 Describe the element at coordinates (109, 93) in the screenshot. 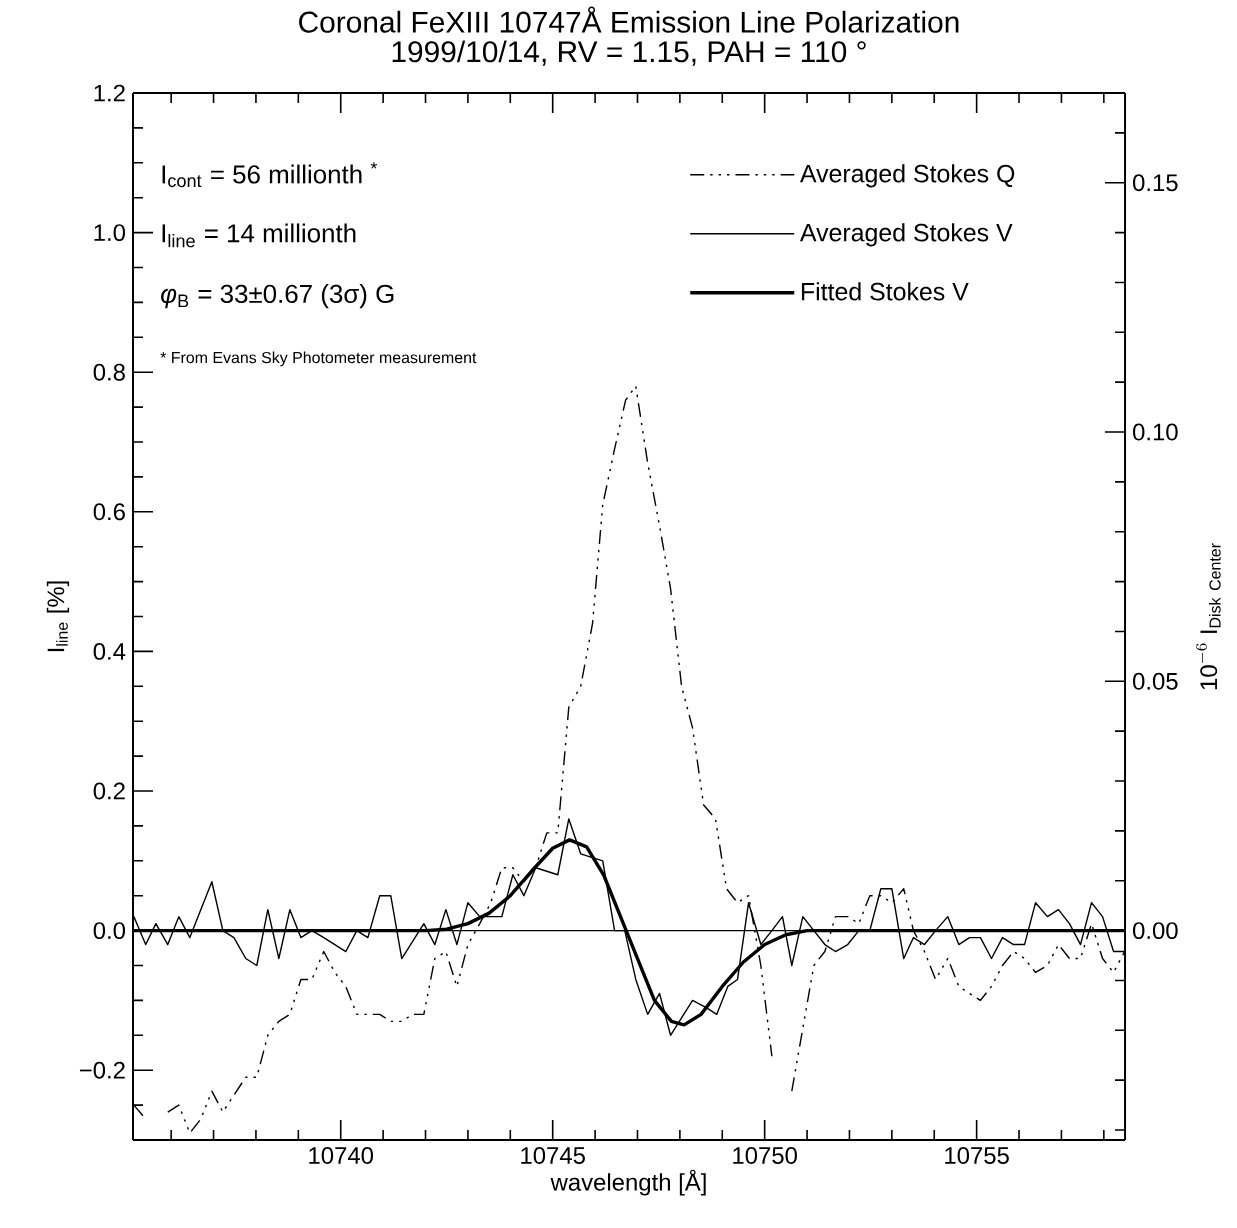

I see `y-tick-label: 1.2` at that location.